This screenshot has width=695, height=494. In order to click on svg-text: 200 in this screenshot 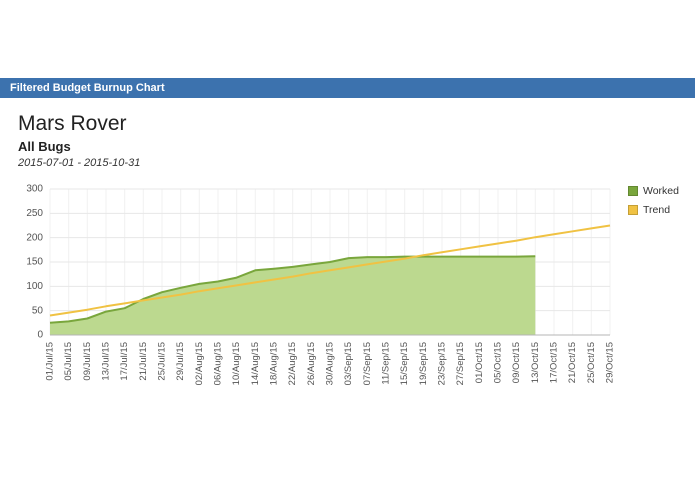, I will do `click(34, 237)`.